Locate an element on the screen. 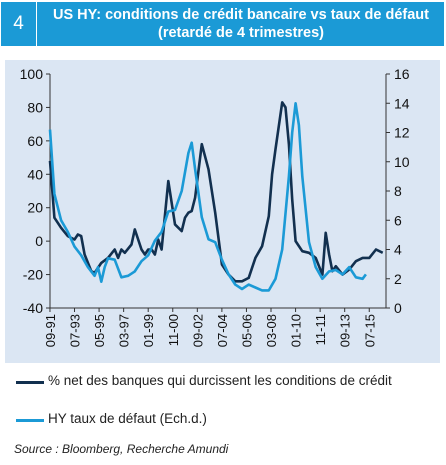 This screenshot has height=465, width=446. right-tick-label: 10 is located at coordinates (402, 162).